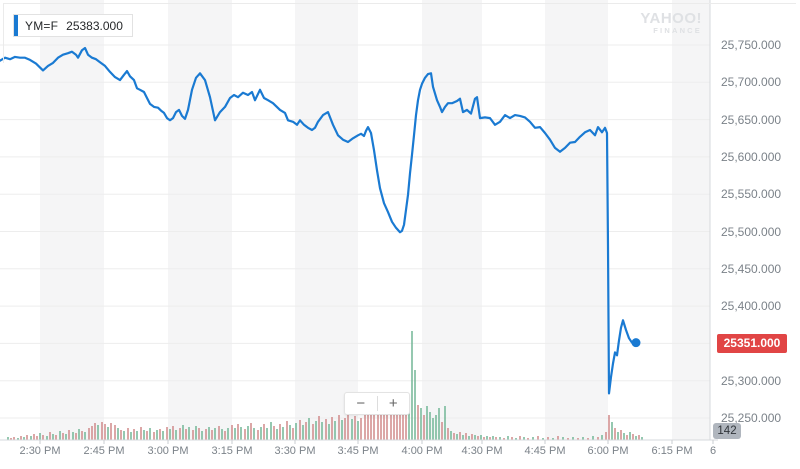  Describe the element at coordinates (665, 23) in the screenshot. I see `yahoo-finance-watermark: YAHOO! FINANCE` at that location.